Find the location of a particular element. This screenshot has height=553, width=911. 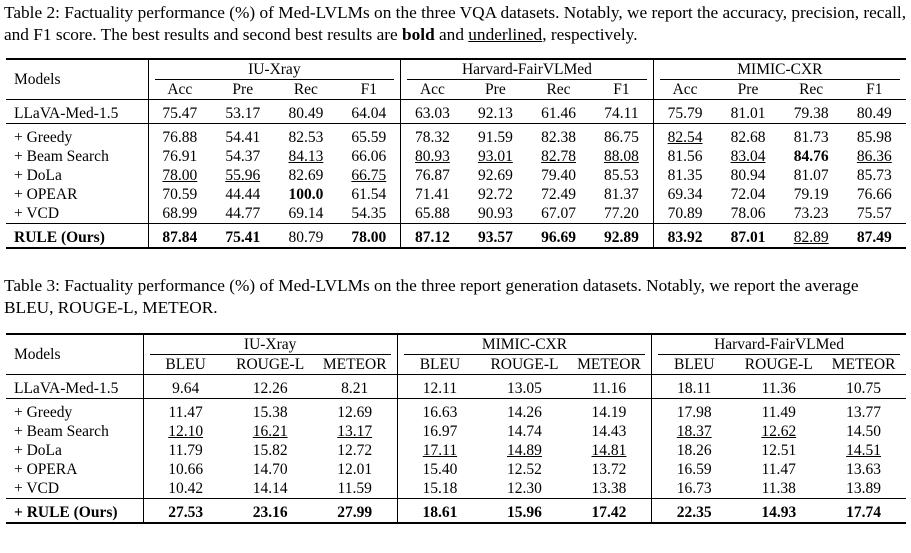

value-cell: 18.11 is located at coordinates (694, 386).